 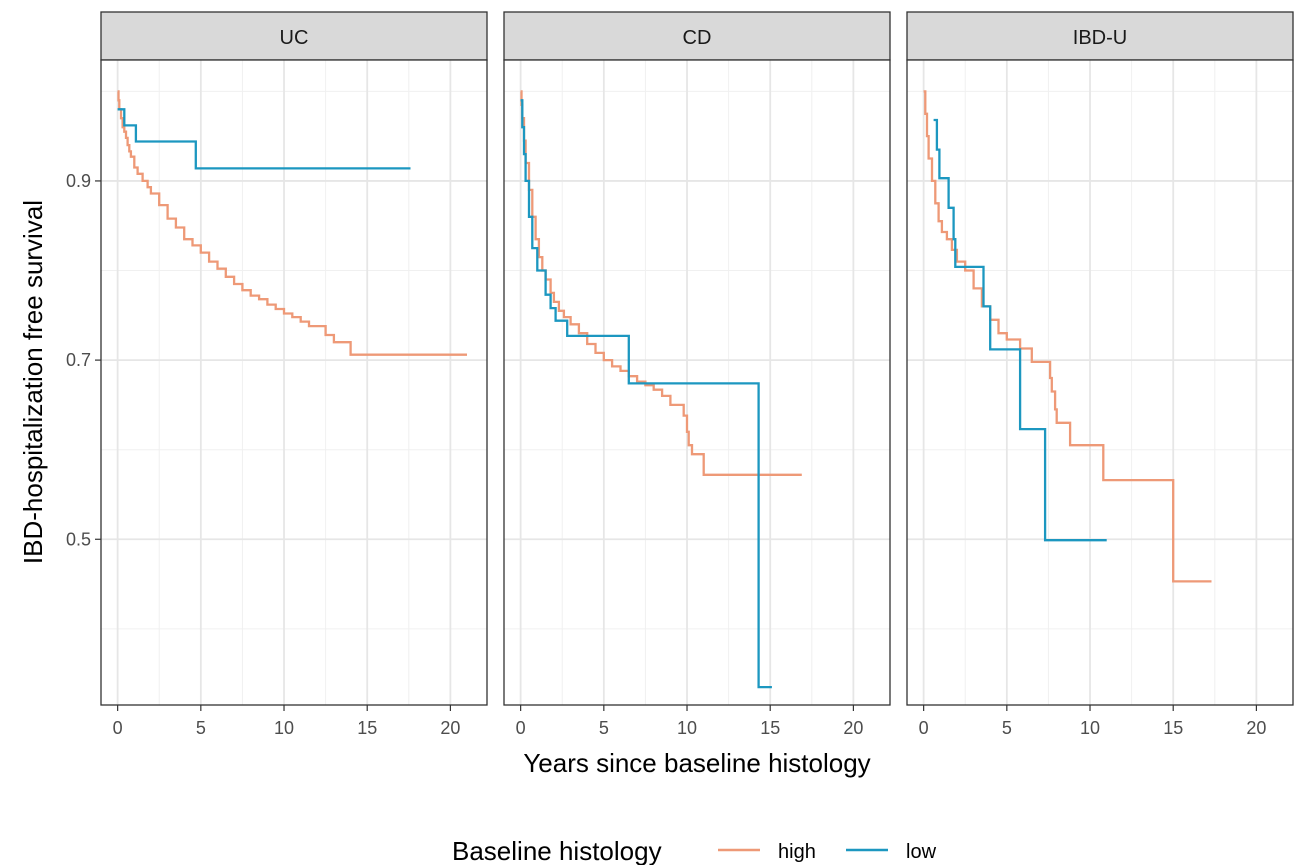 I want to click on series-uc-low, so click(x=264, y=139).